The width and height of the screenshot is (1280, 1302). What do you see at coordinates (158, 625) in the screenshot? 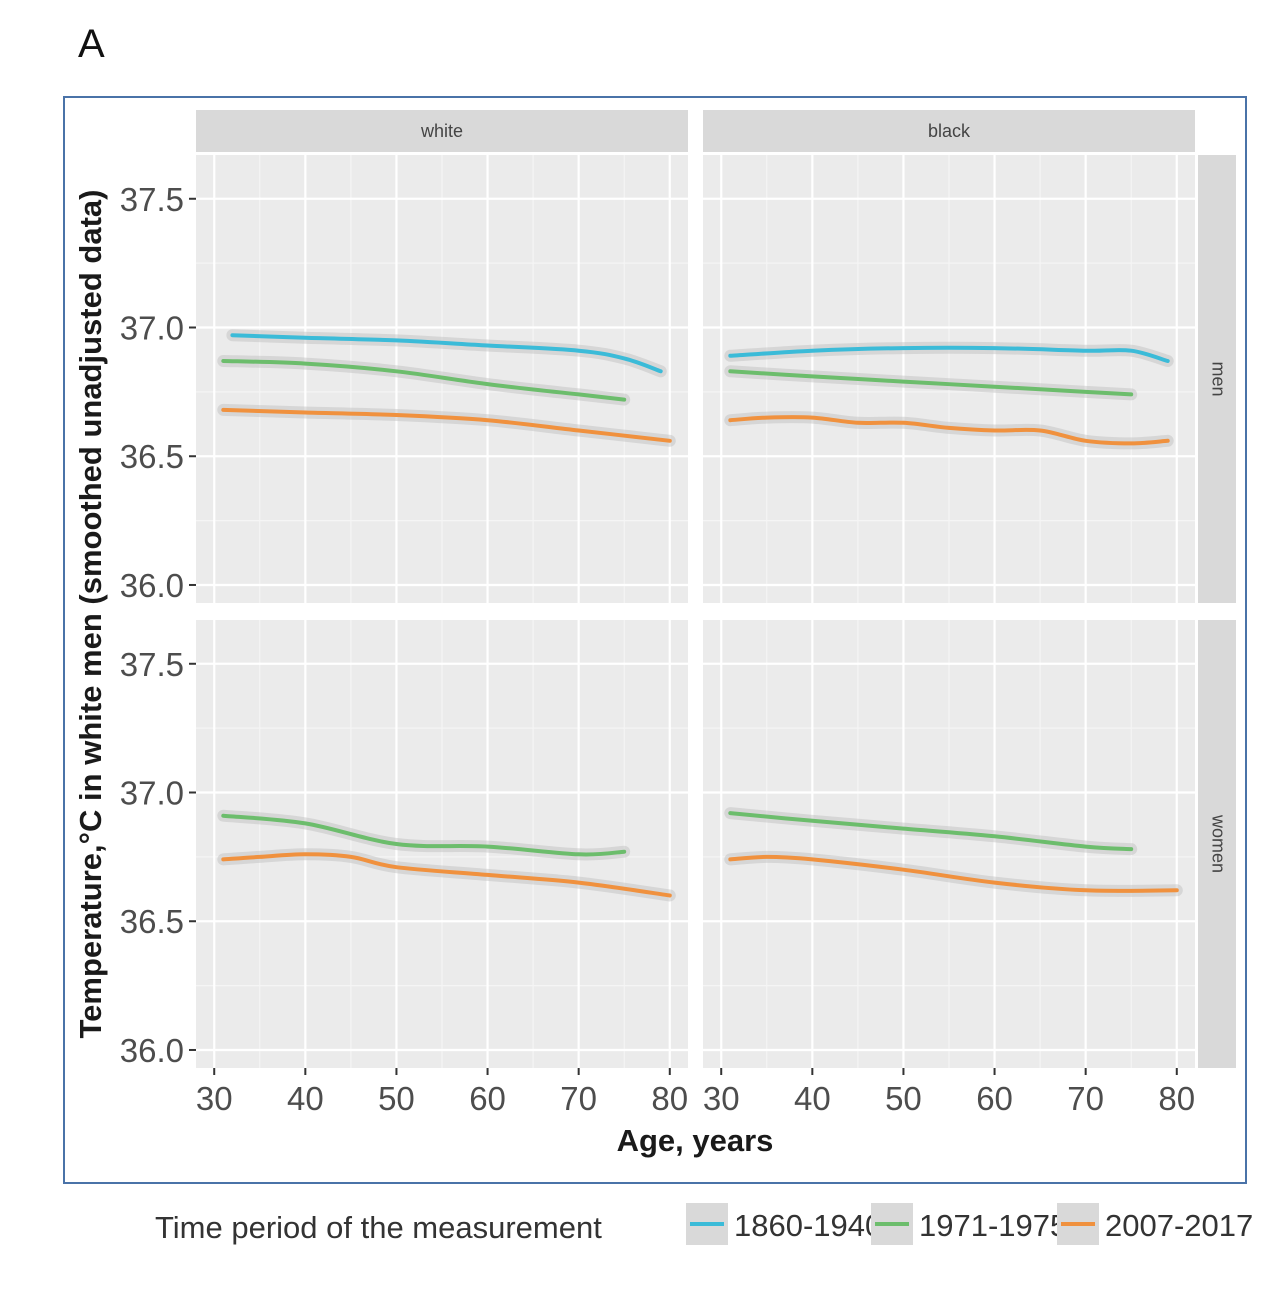
I see `y-axis: 36.0 36.5 37.0 37.5 36.0 36.5 37.0 37.5` at bounding box center [158, 625].